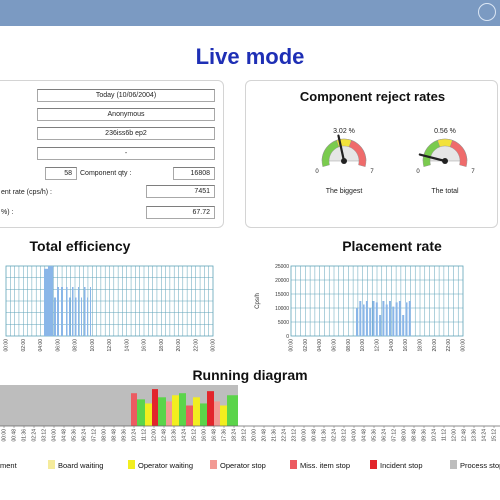 The width and height of the screenshot is (500, 500). I want to click on x-tick-label: 06:24, so click(85, 435).